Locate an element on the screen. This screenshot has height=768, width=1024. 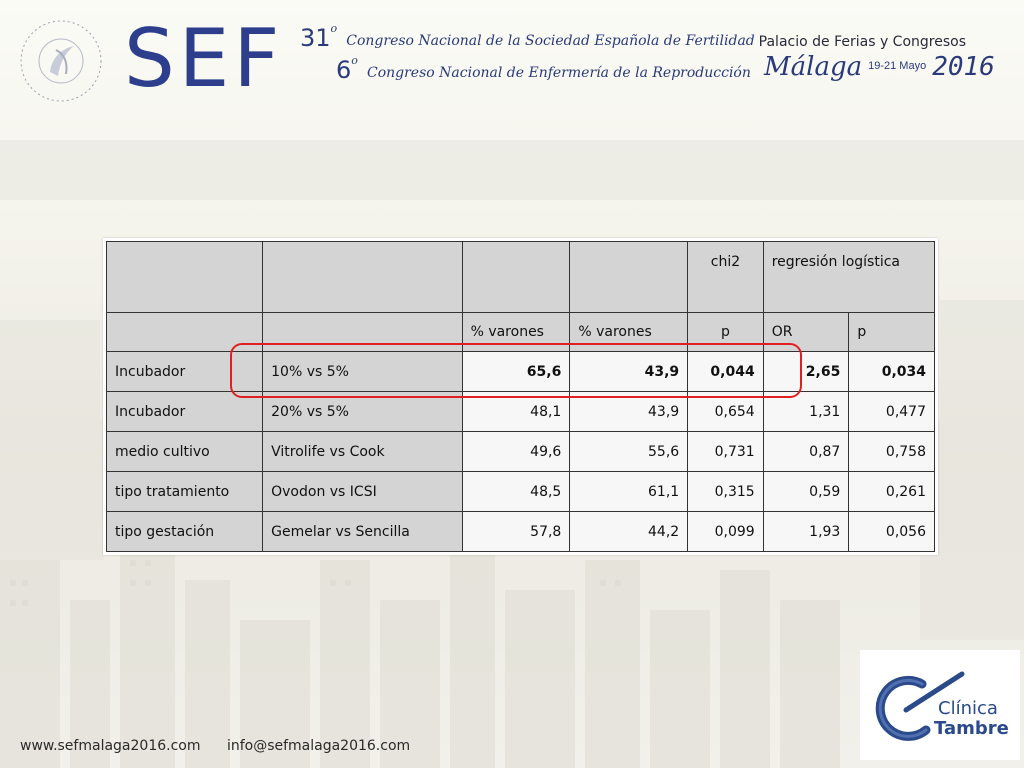
sponsor-line-2: Tambre is located at coordinates (971, 728).